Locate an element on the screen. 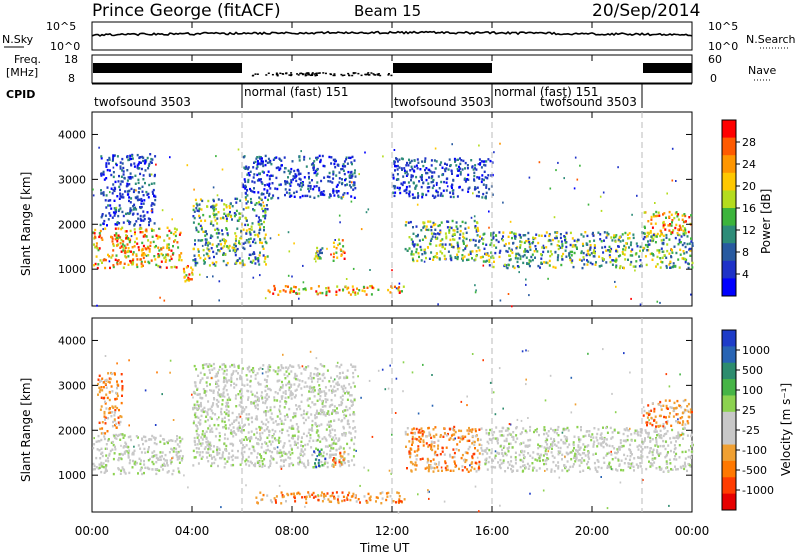 This screenshot has width=800, height=554. freq-label-1: Freq. is located at coordinates (27, 59).